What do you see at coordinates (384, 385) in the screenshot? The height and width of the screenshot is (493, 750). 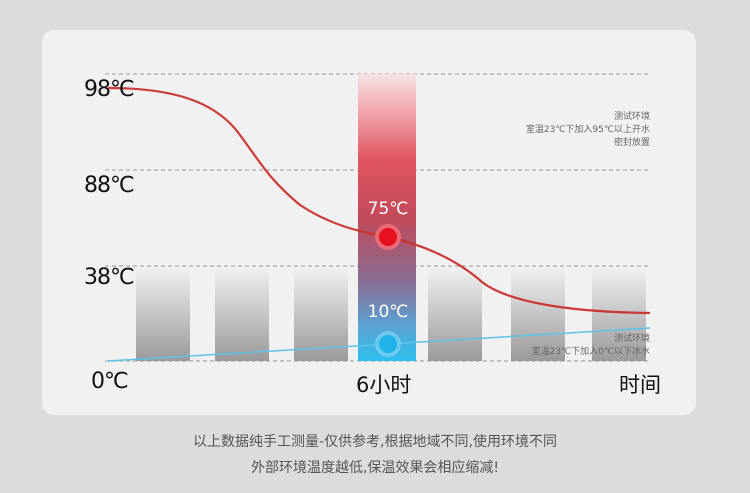 I see `x-label-6h: 6小时` at bounding box center [384, 385].